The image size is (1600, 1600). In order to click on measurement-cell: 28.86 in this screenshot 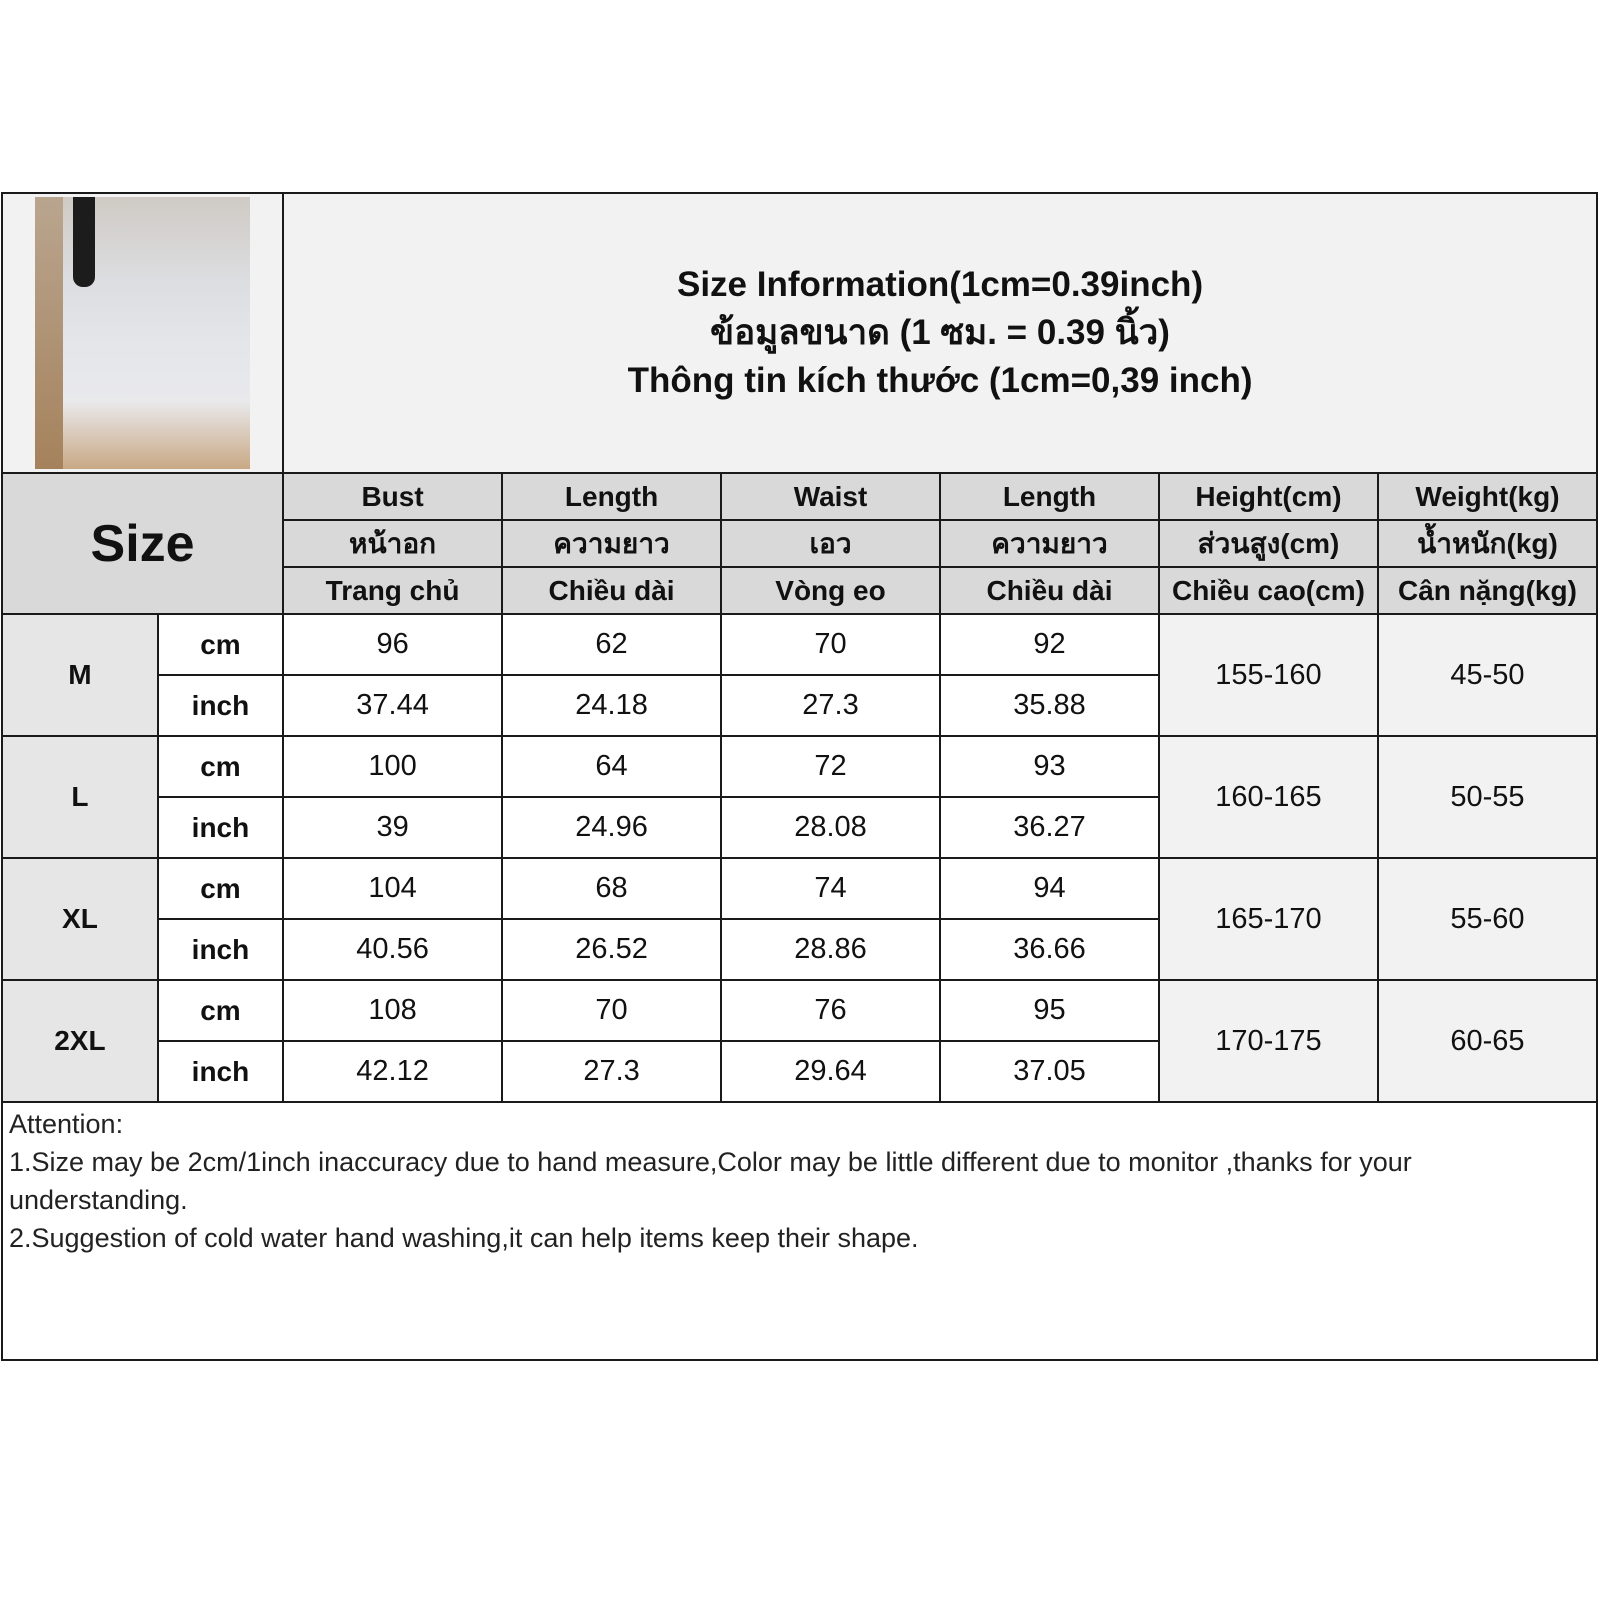, I will do `click(830, 949)`.